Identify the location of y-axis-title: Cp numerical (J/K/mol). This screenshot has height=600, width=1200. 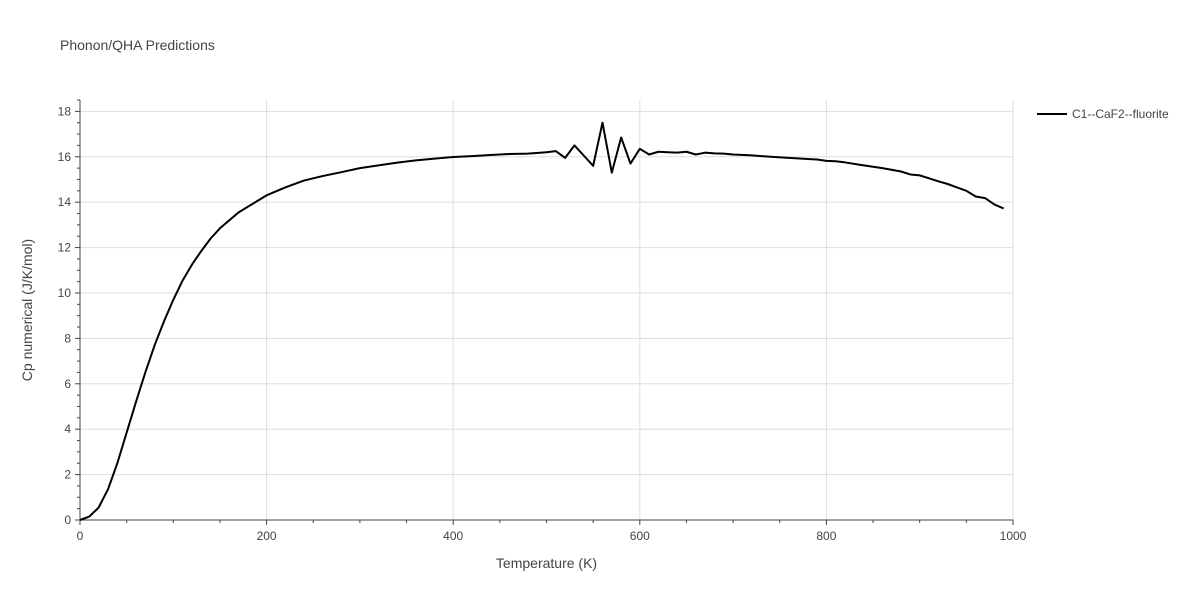
(27, 310).